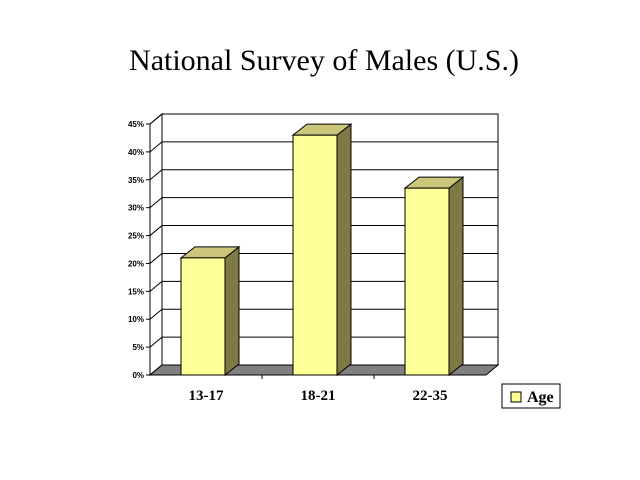 The width and height of the screenshot is (640, 480). I want to click on y-tick-label: 30%, so click(136, 208).